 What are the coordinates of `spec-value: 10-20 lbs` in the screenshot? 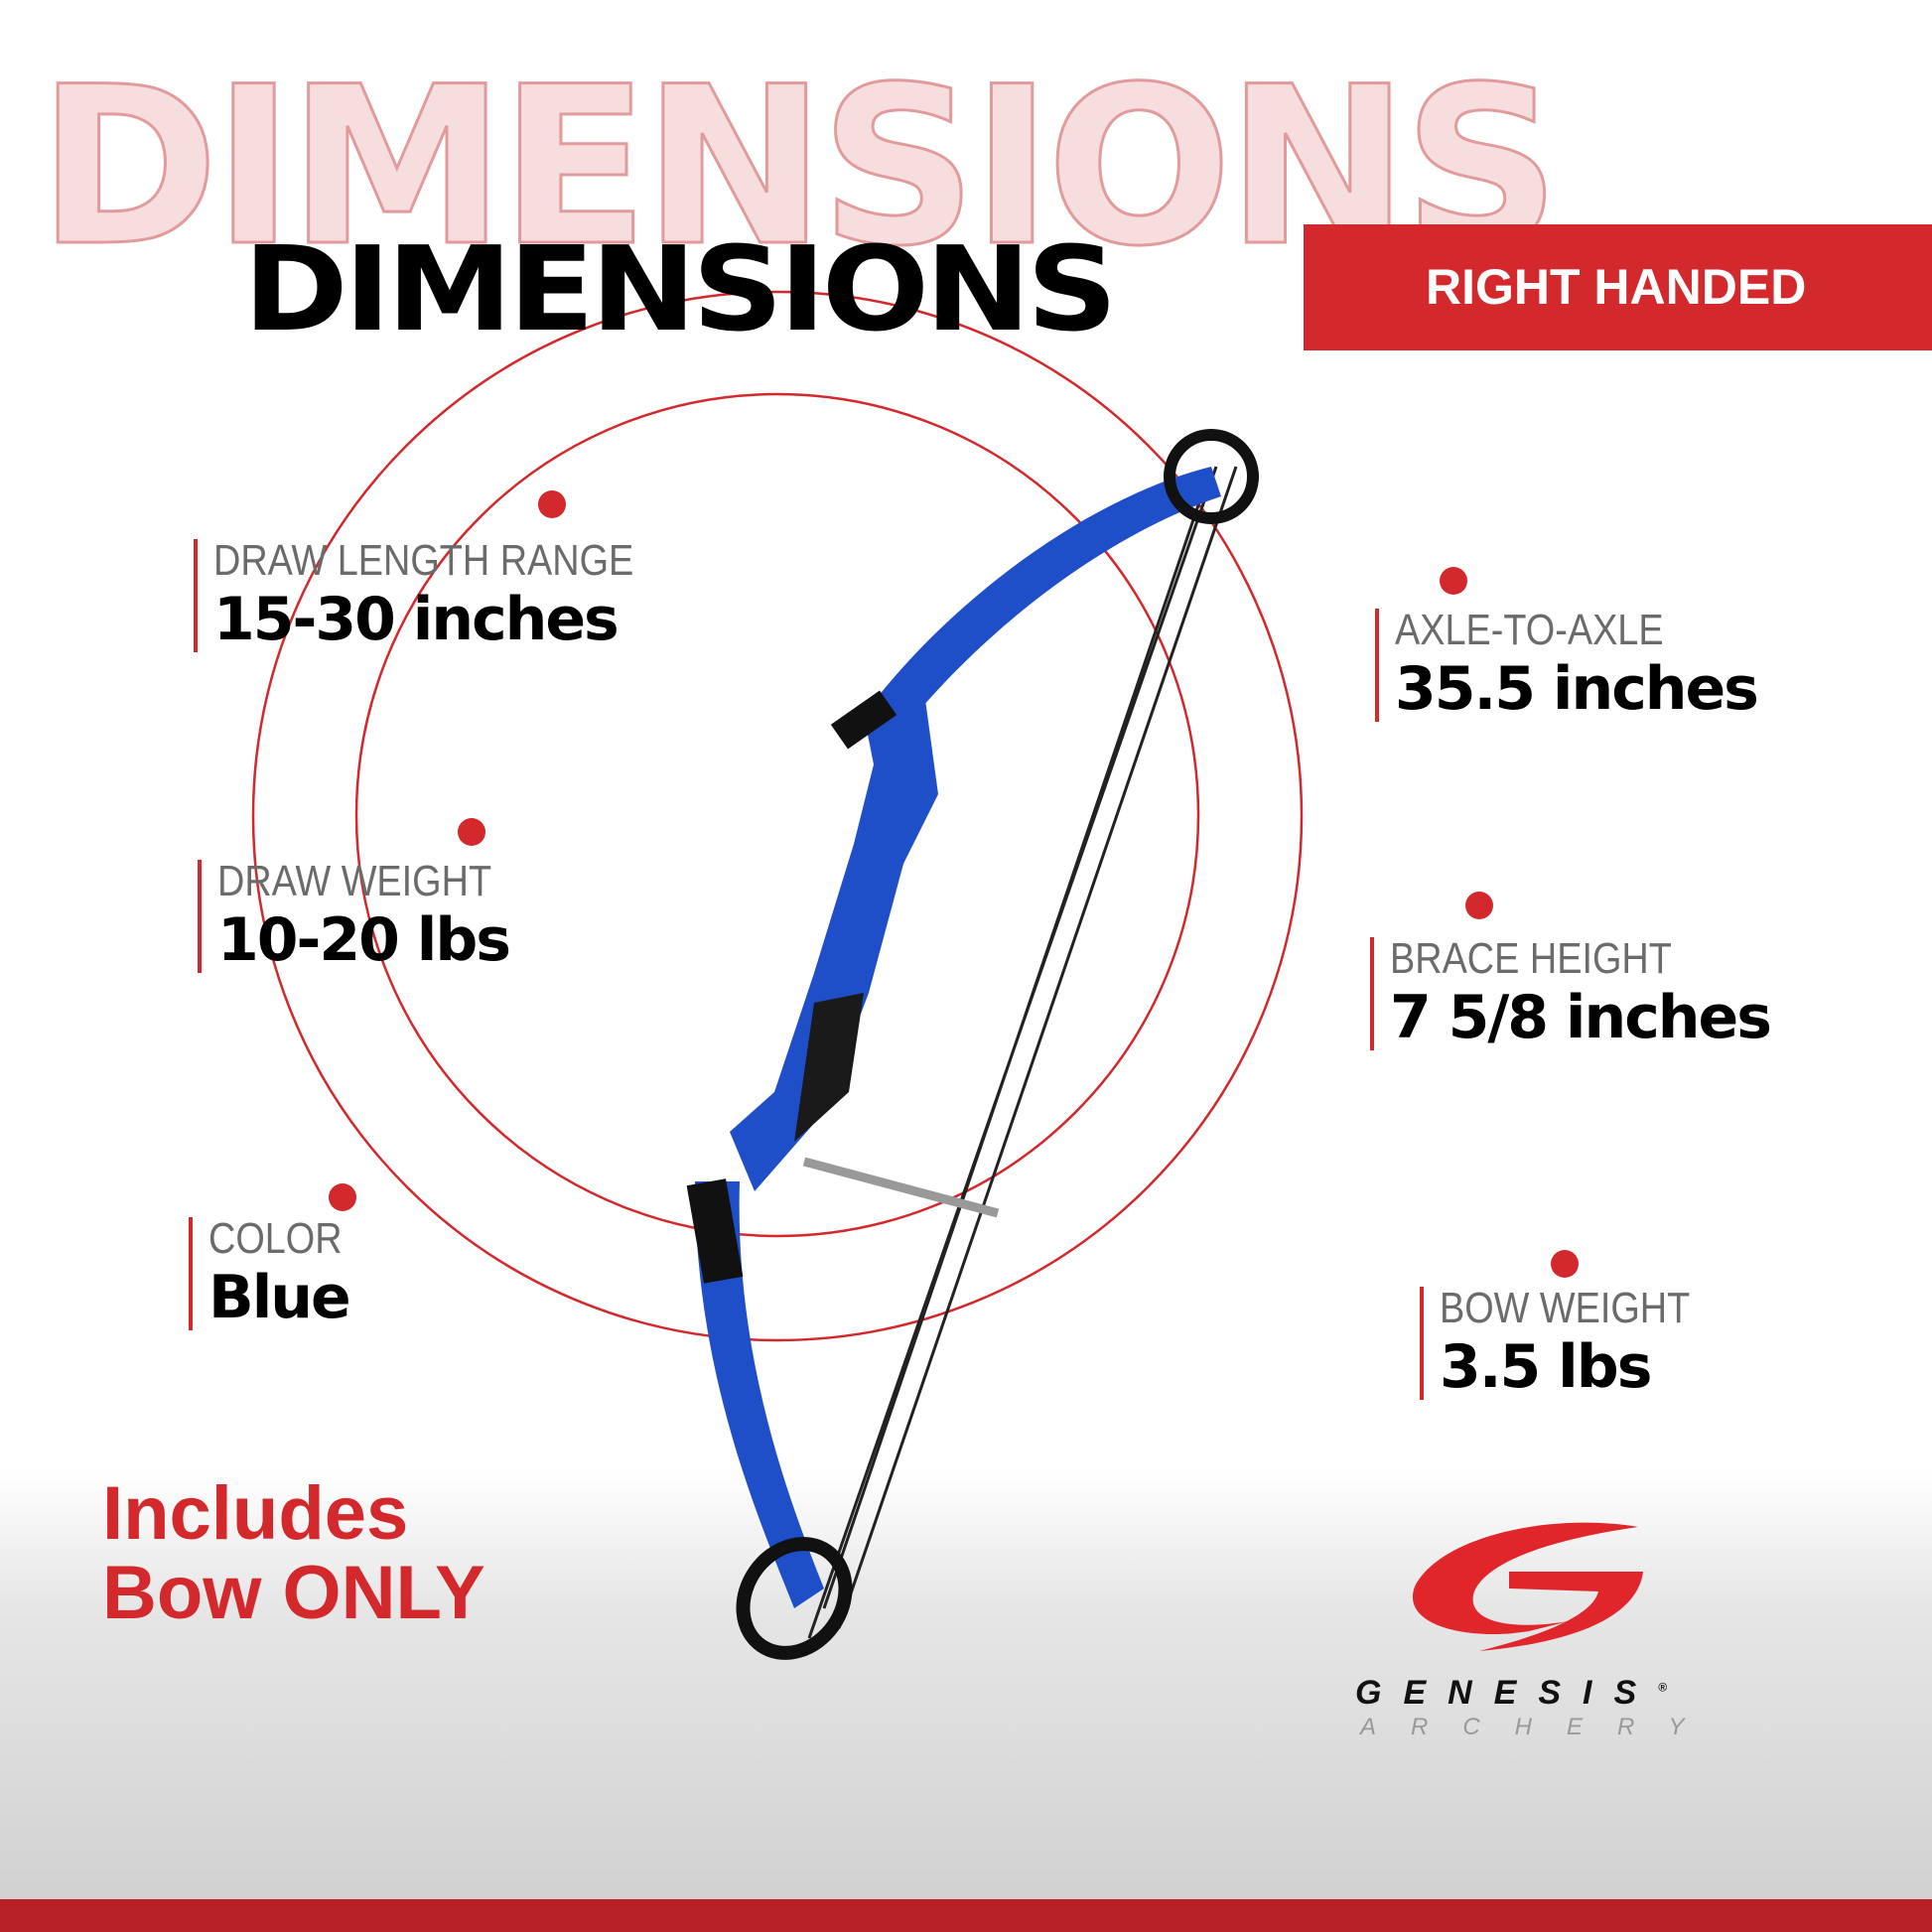 It's located at (364, 940).